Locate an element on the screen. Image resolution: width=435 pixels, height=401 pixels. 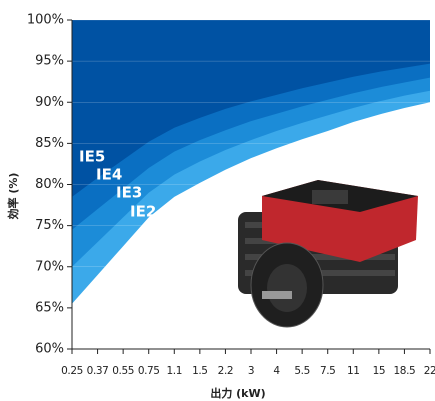
x-tick-label: 11 is located at coordinates (353, 371).